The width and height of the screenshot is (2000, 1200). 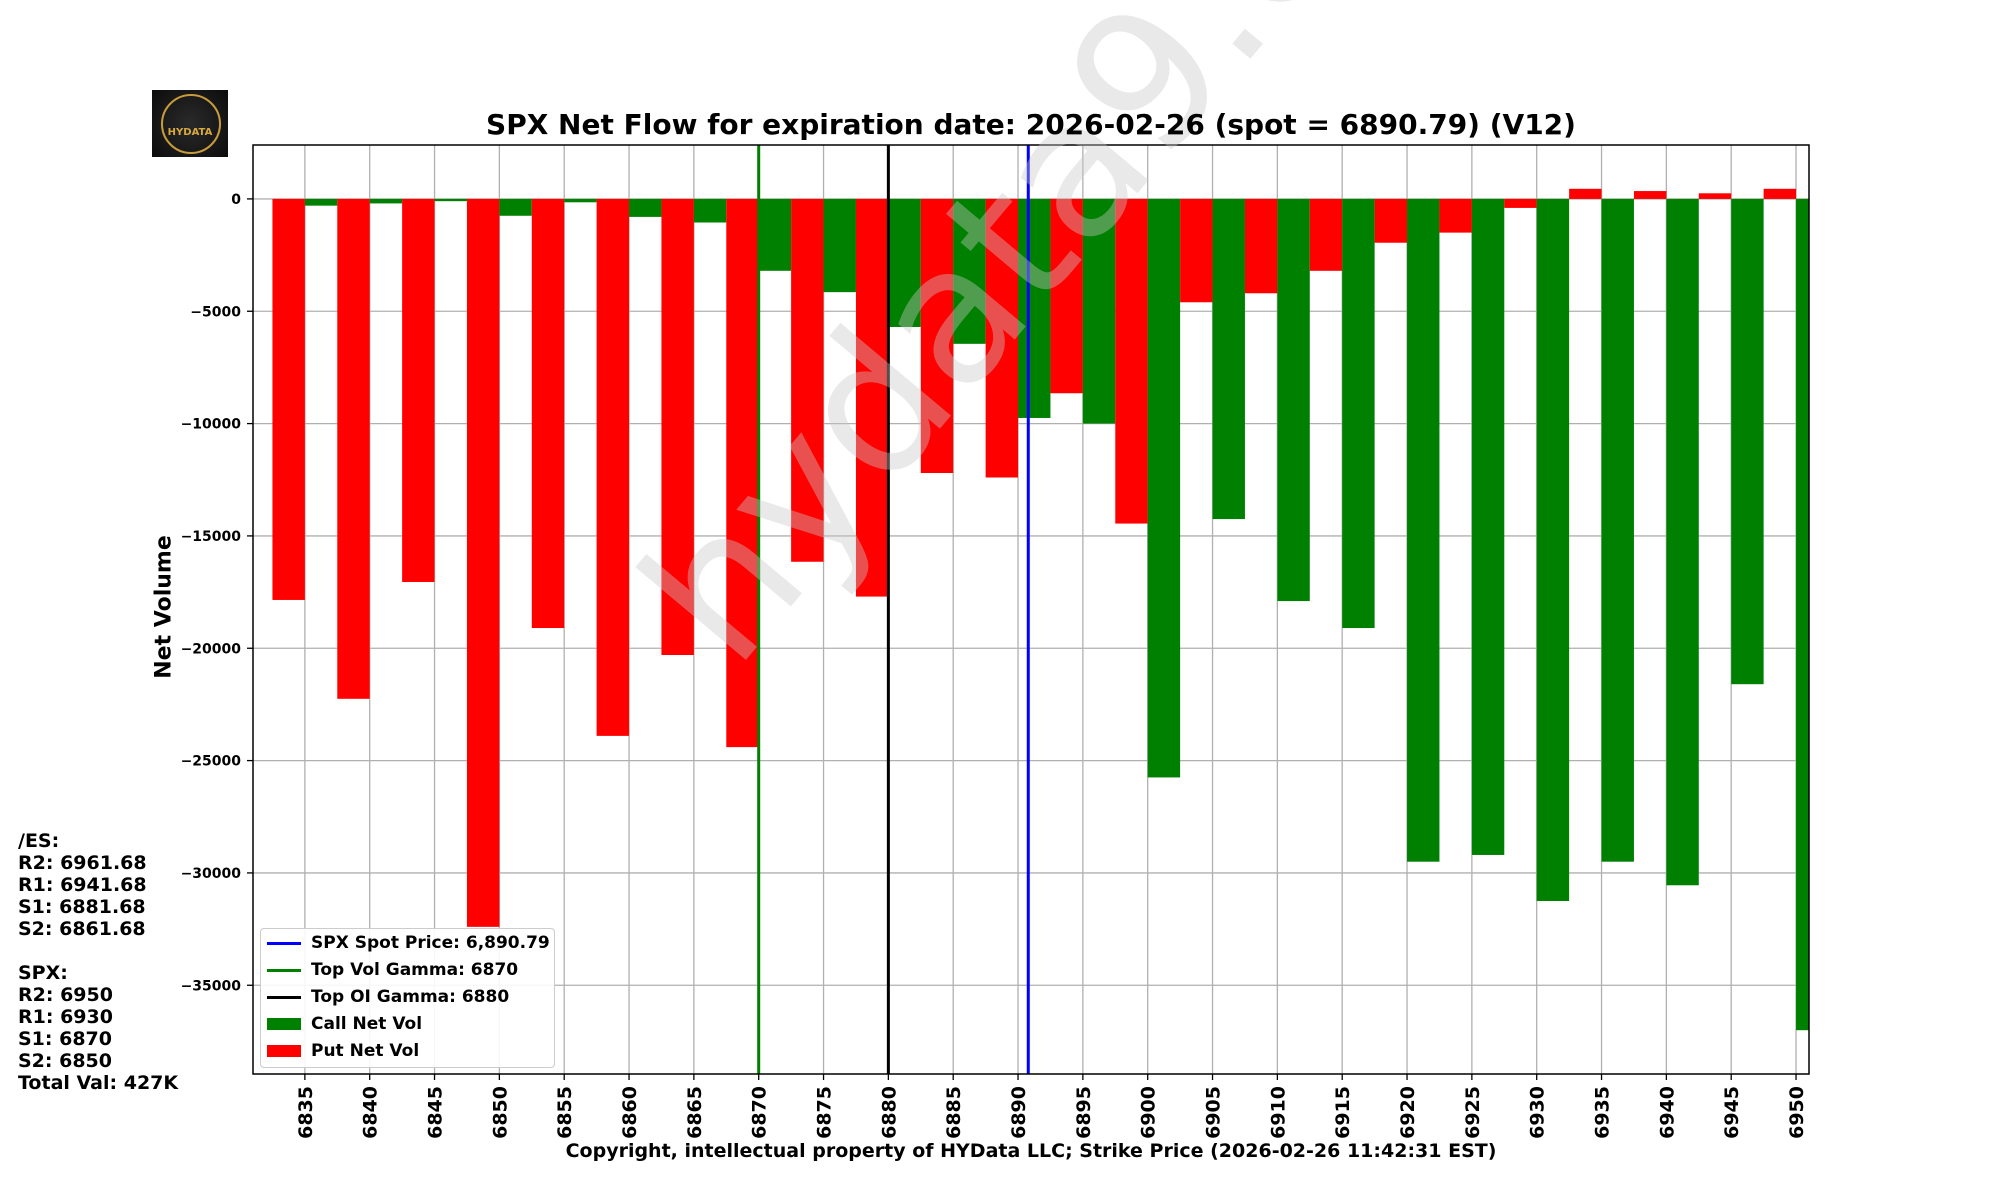 What do you see at coordinates (407, 970) in the screenshot?
I see `legend-item-vol-gamma: Top Vol Gamma: 6870` at bounding box center [407, 970].